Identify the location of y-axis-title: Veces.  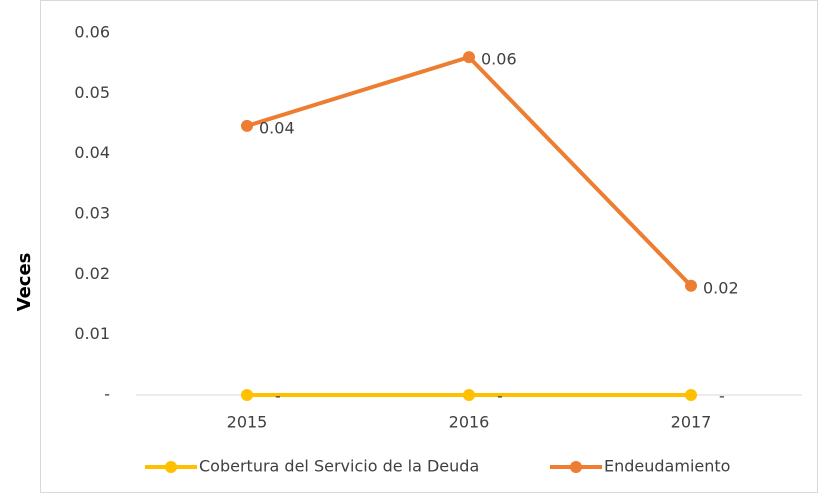
(24, 282).